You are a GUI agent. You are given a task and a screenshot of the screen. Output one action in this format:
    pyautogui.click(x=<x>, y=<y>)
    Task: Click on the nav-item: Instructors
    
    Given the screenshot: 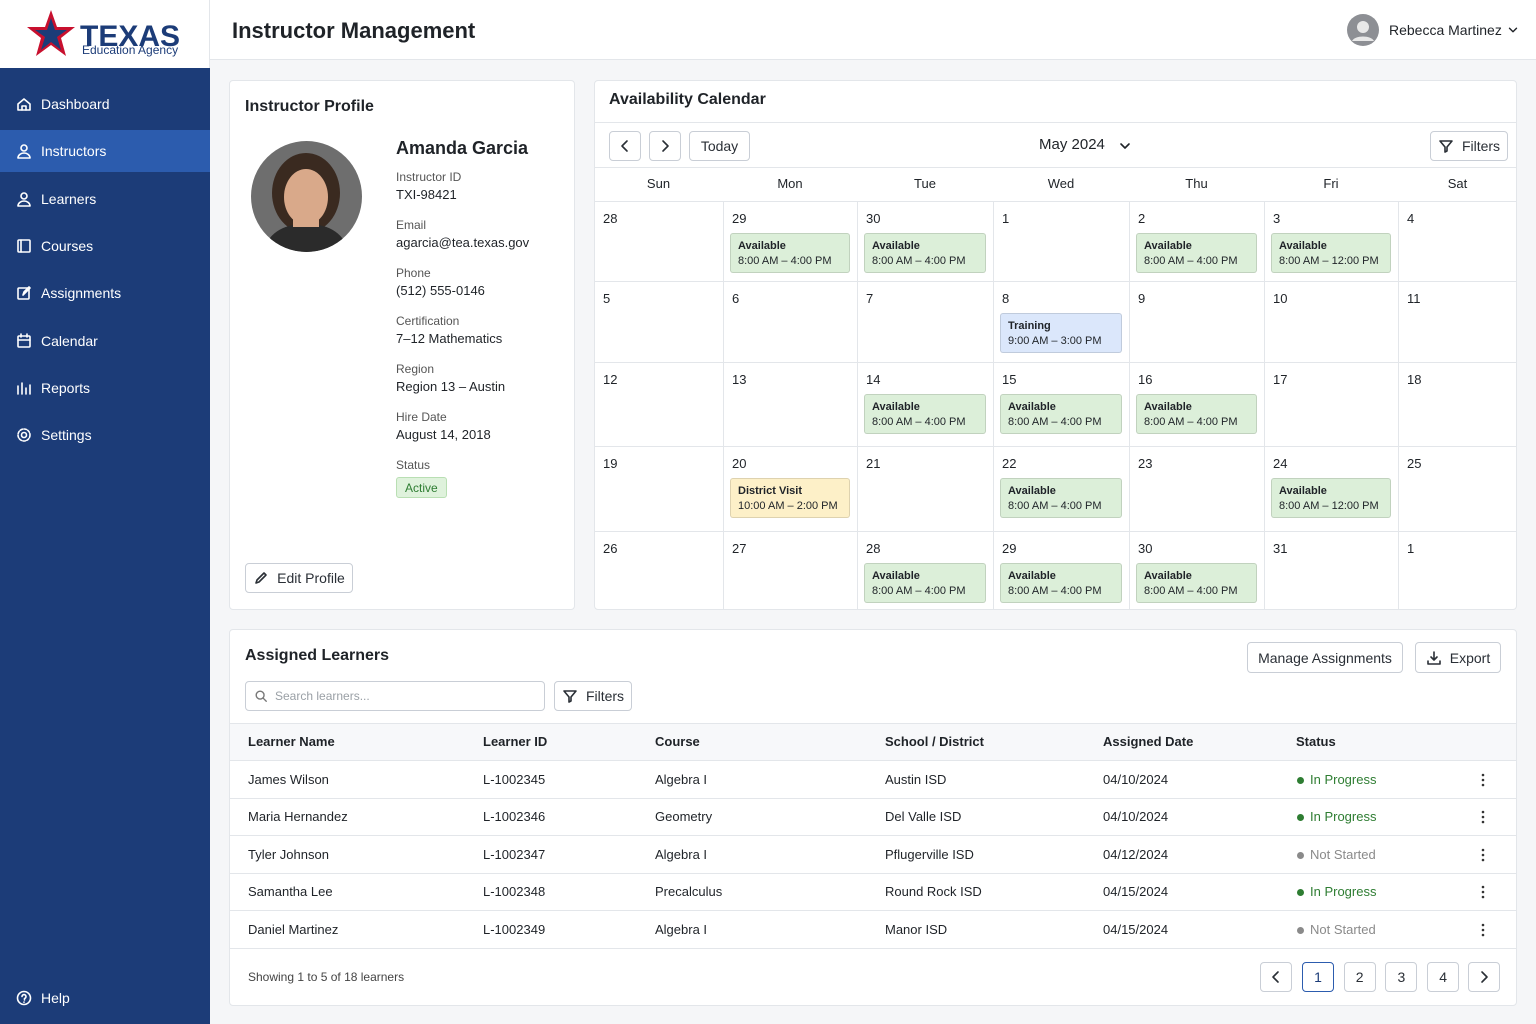 What is the action you would take?
    pyautogui.click(x=74, y=151)
    